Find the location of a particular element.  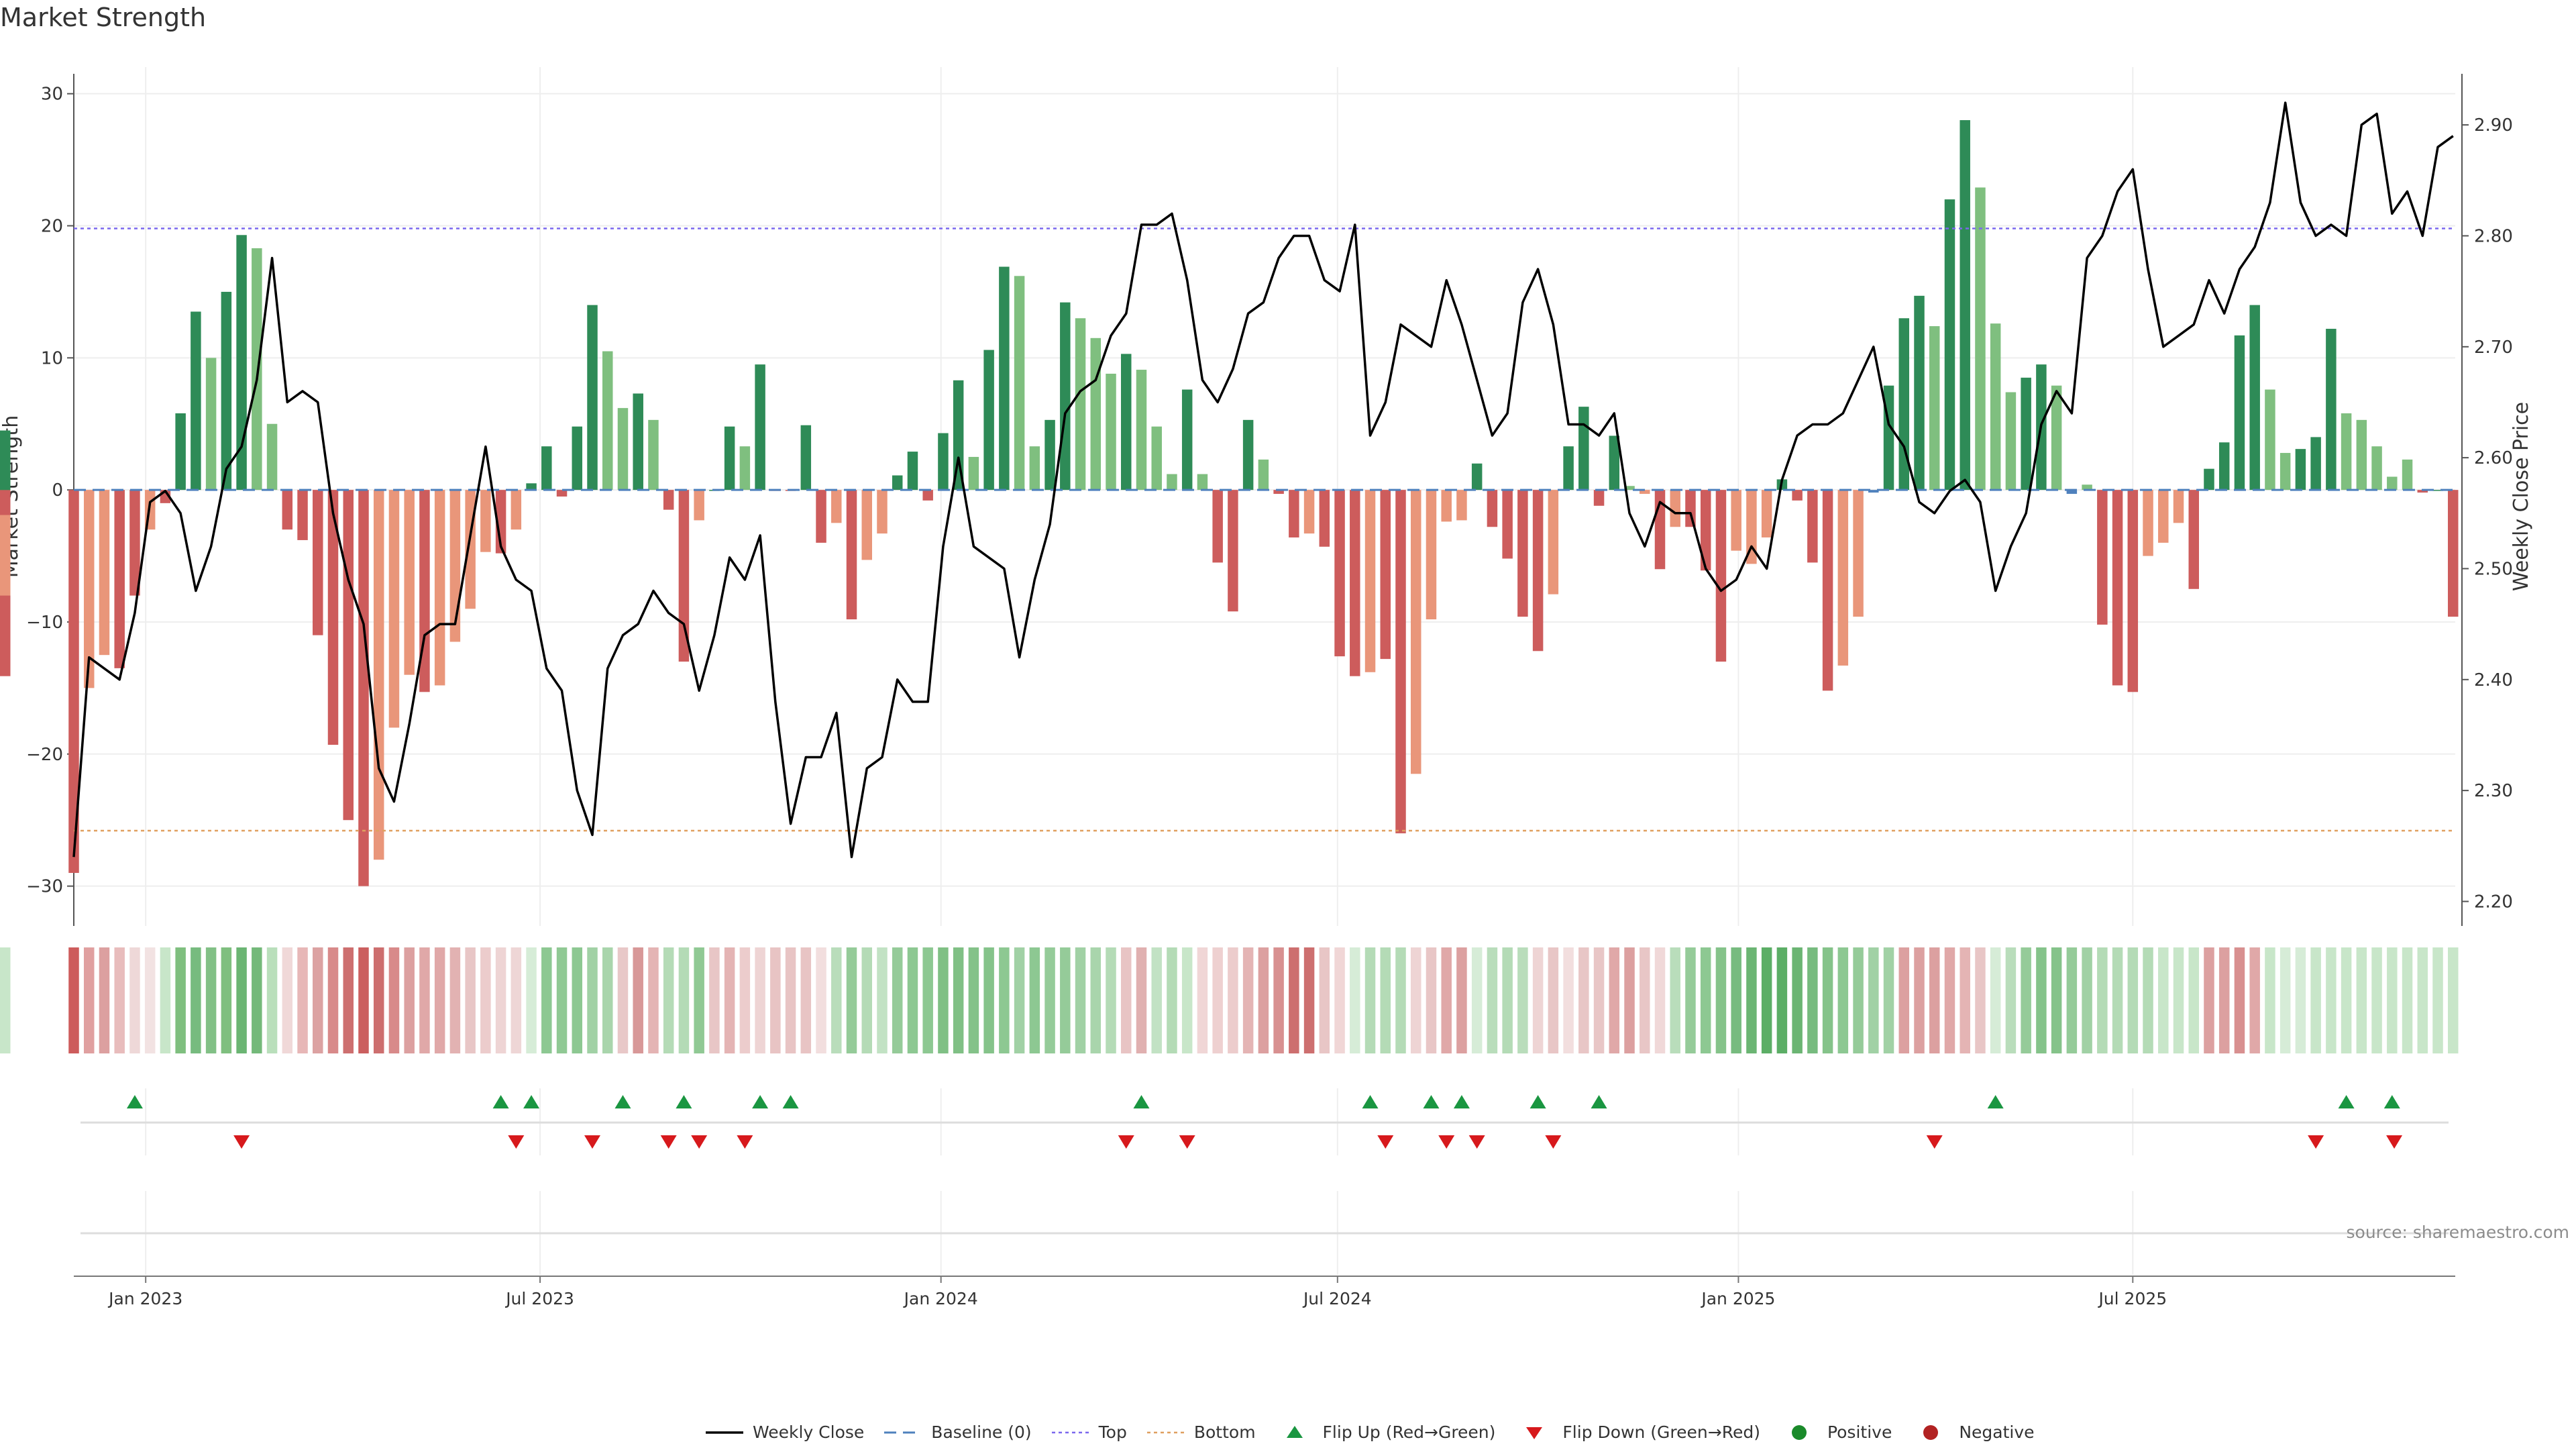

legend-label: Baseline (0) is located at coordinates (981, 1432).